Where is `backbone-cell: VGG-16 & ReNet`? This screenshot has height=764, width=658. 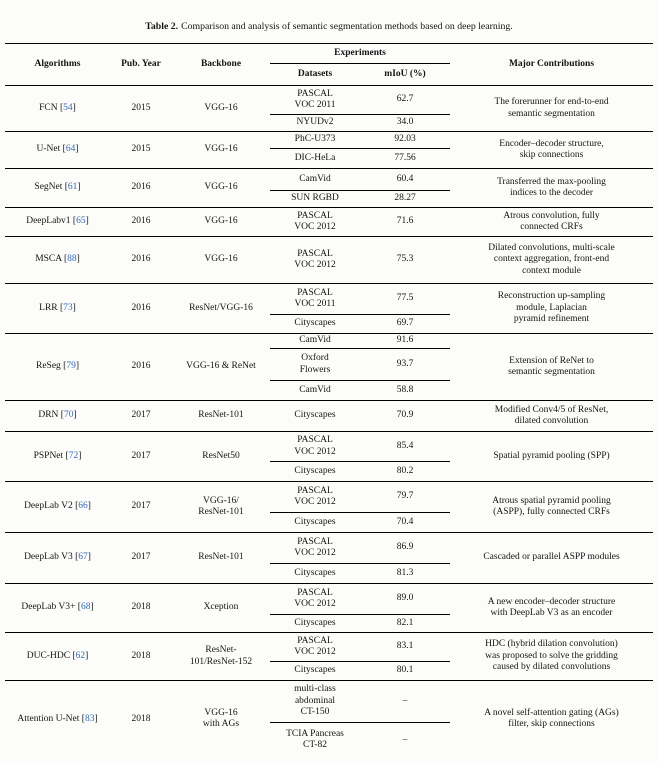 backbone-cell: VGG-16 & ReNet is located at coordinates (221, 367).